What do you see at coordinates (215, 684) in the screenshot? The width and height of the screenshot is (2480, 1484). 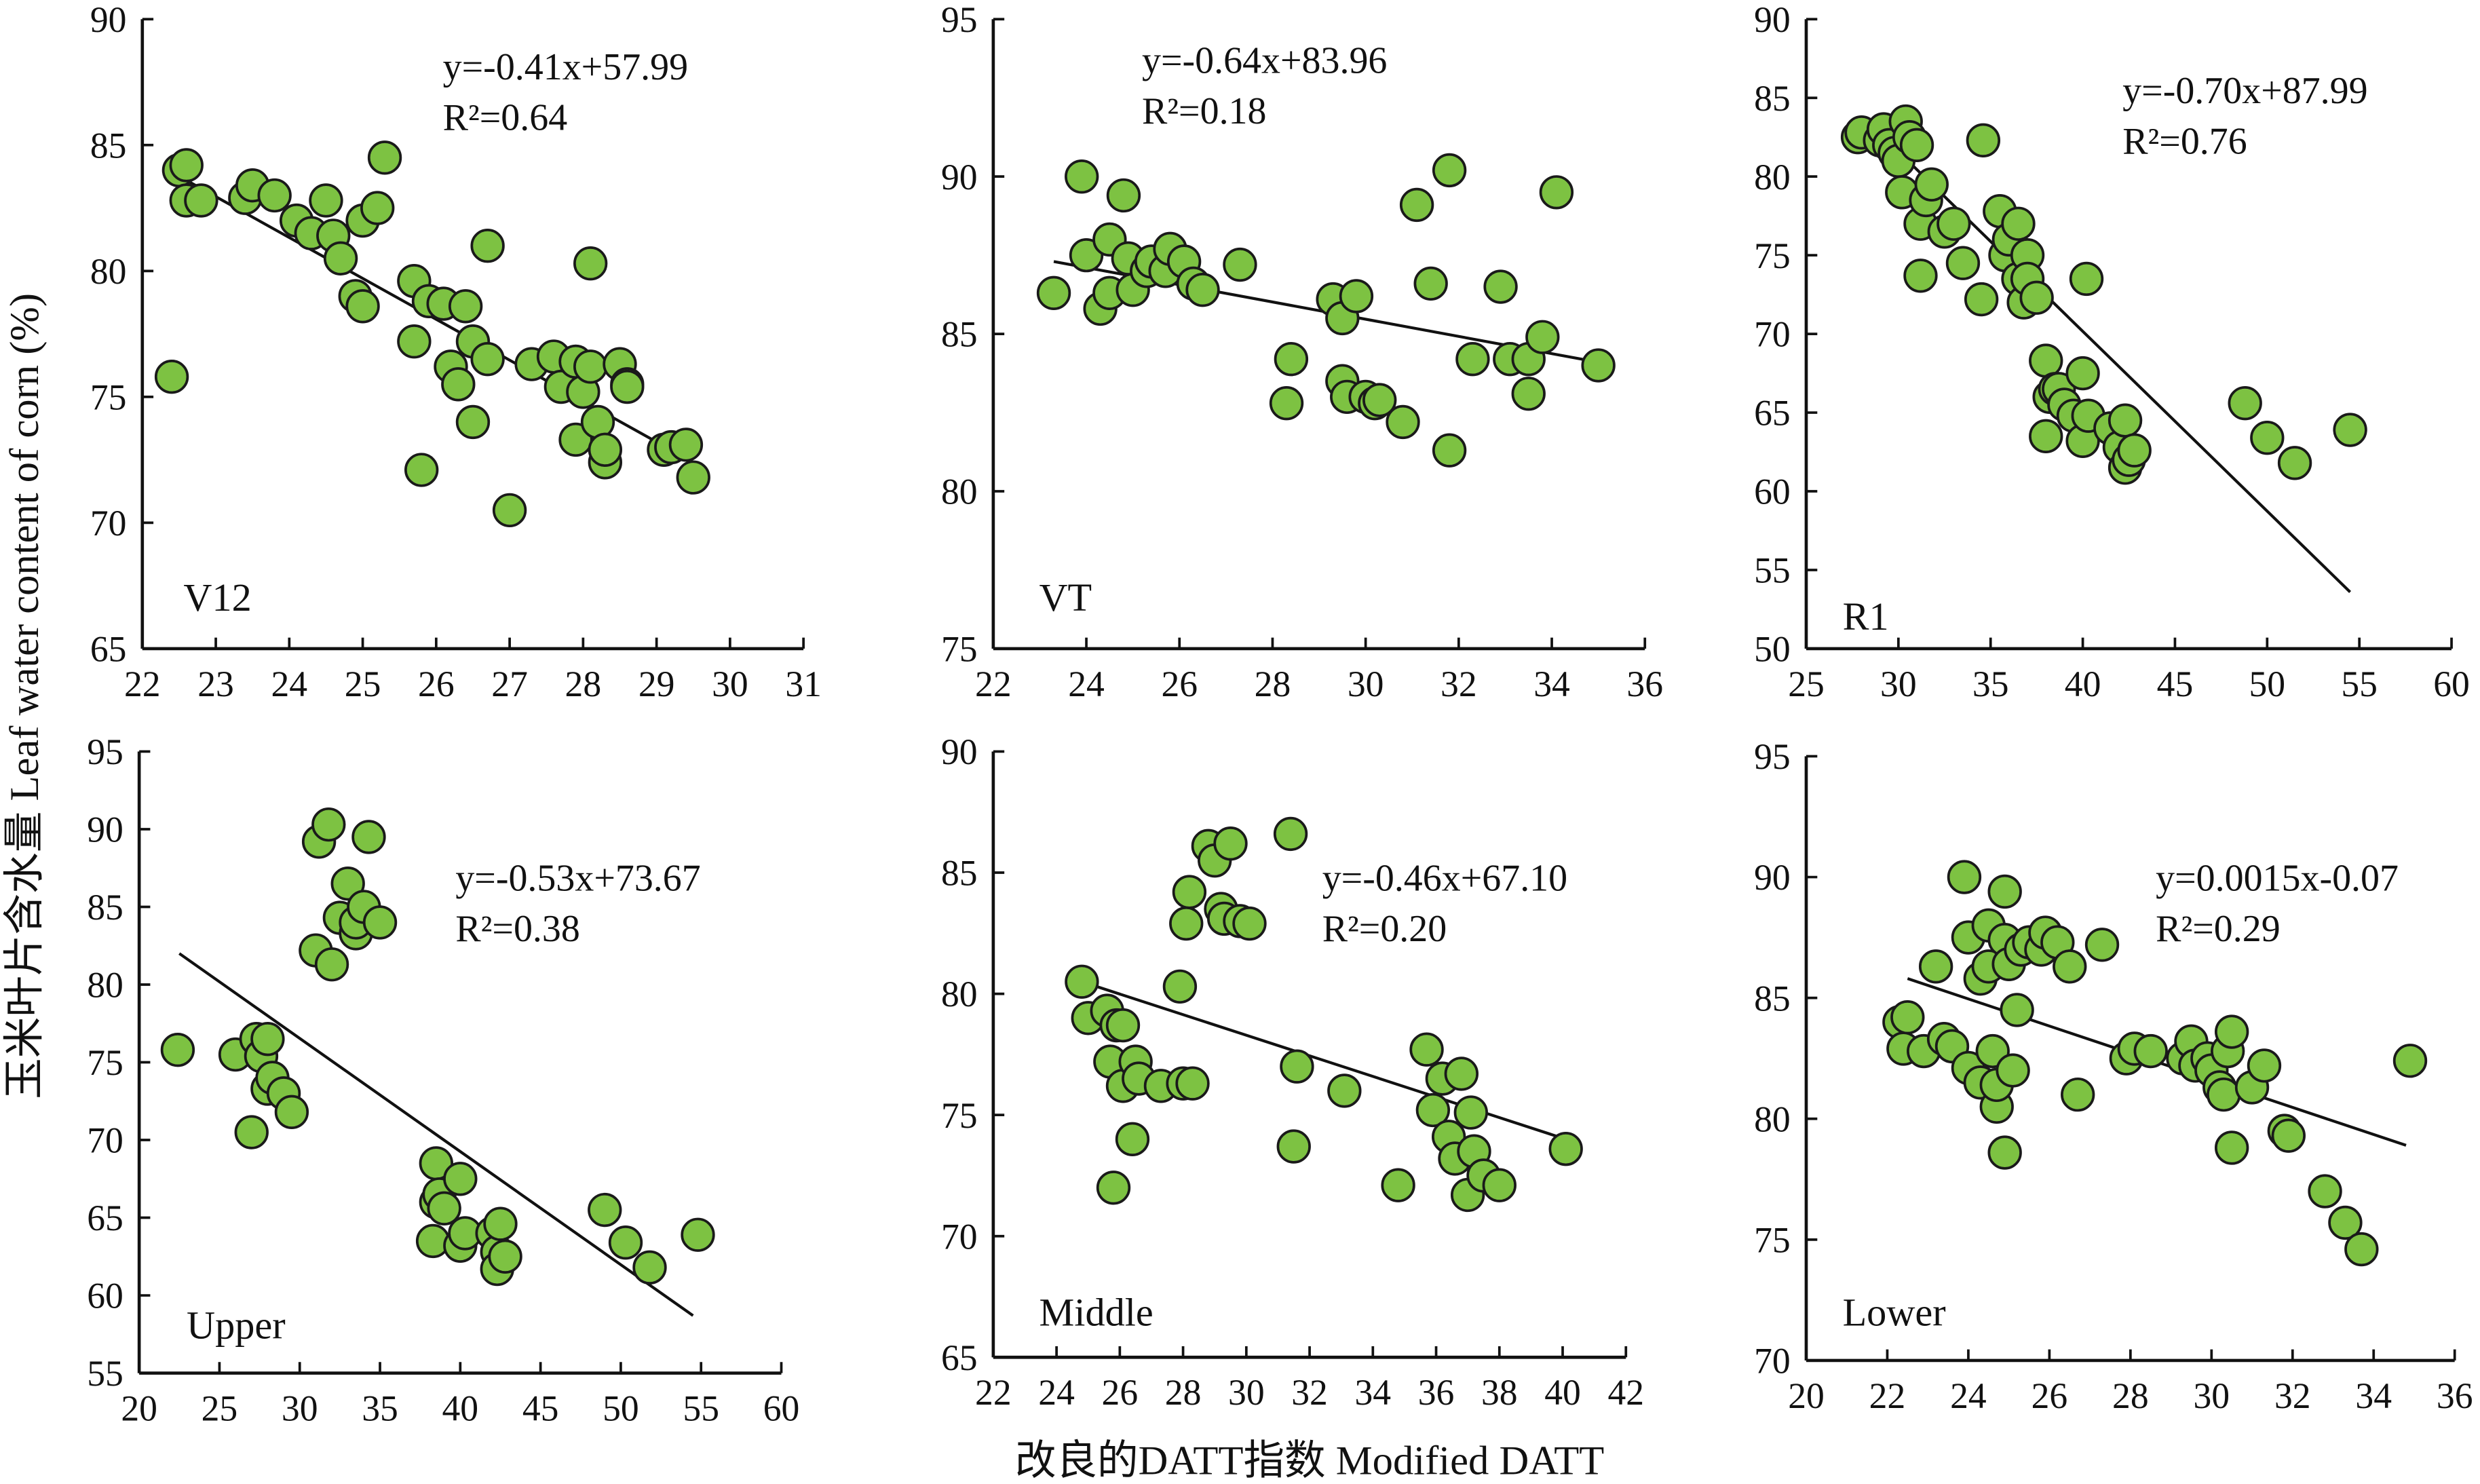 I see `x-tick-label: 23` at bounding box center [215, 684].